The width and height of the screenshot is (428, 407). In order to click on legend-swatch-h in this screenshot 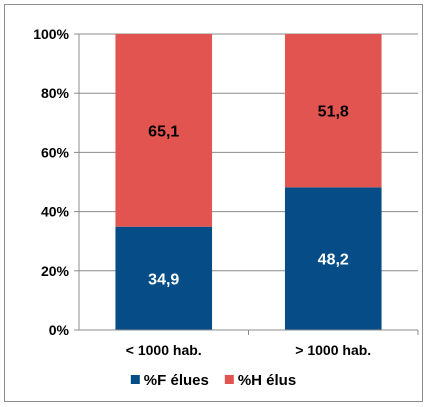, I will do `click(229, 379)`.